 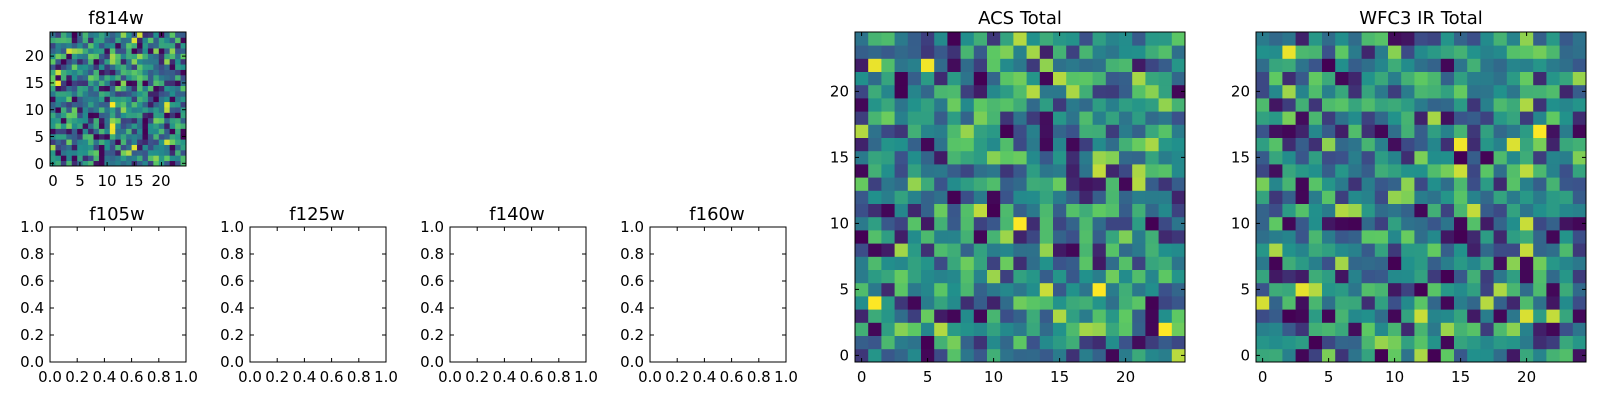 I want to click on f105w-xtick-label-0.0: 0.0, so click(x=50, y=377).